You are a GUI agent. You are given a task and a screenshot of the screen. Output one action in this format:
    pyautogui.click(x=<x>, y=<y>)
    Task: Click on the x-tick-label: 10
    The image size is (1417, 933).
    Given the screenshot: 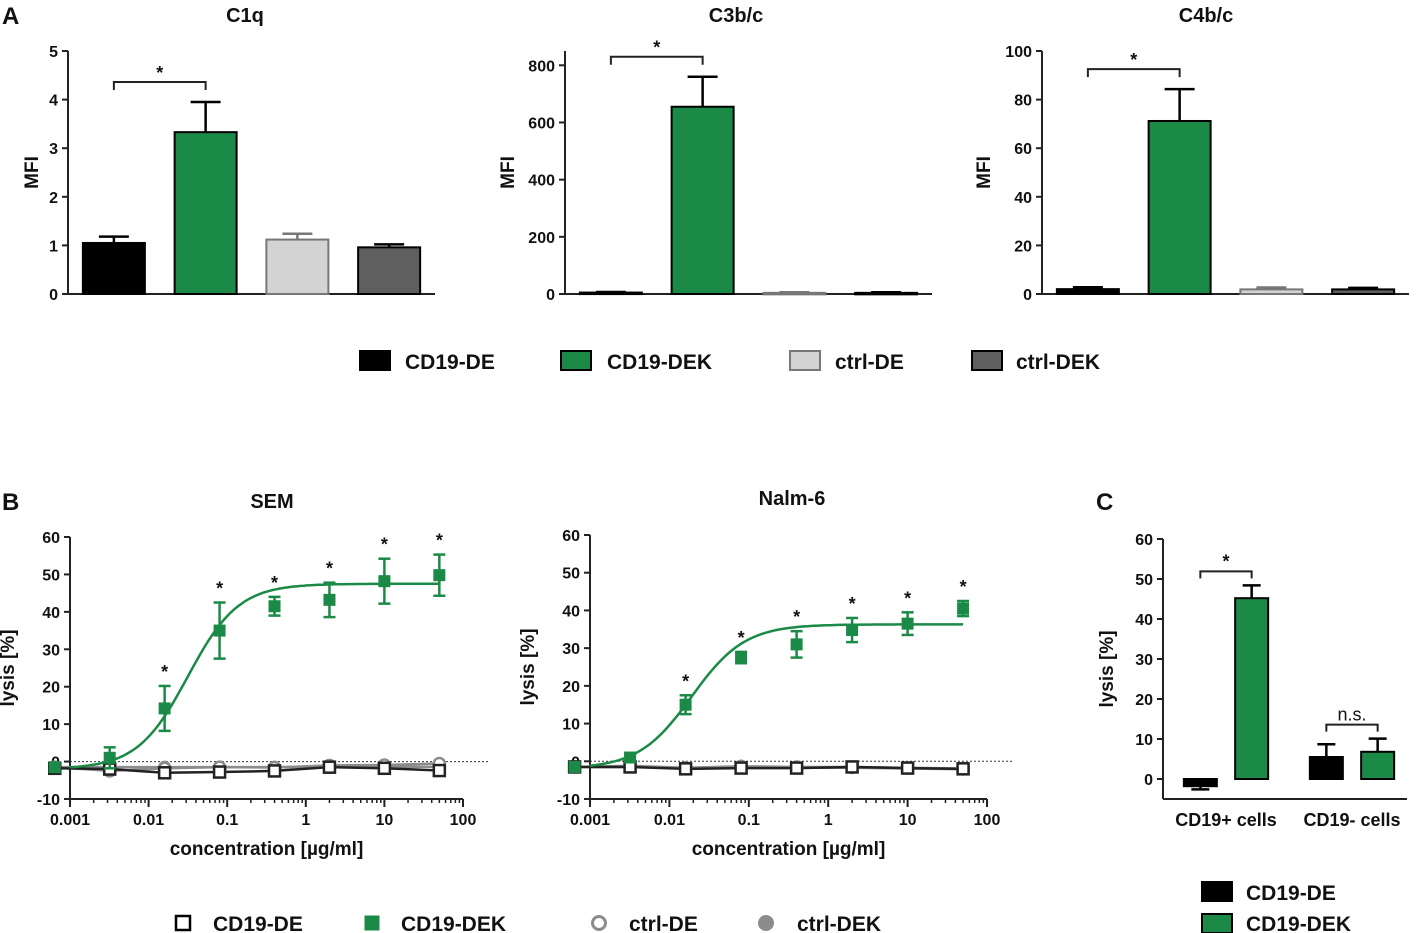 What is the action you would take?
    pyautogui.click(x=385, y=820)
    